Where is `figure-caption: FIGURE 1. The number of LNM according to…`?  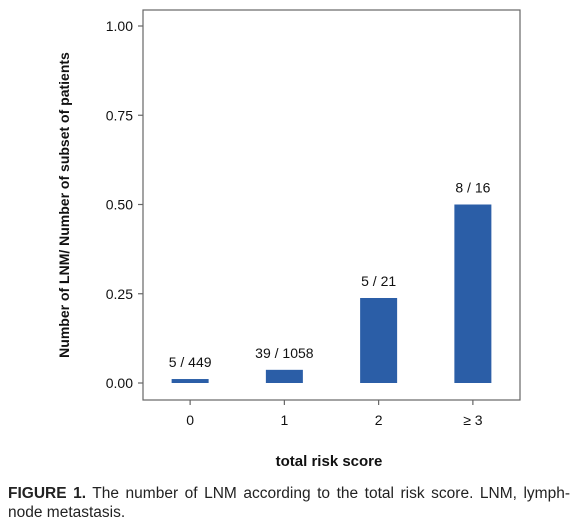 figure-caption: FIGURE 1. The number of LNM according to… is located at coordinates (289, 503).